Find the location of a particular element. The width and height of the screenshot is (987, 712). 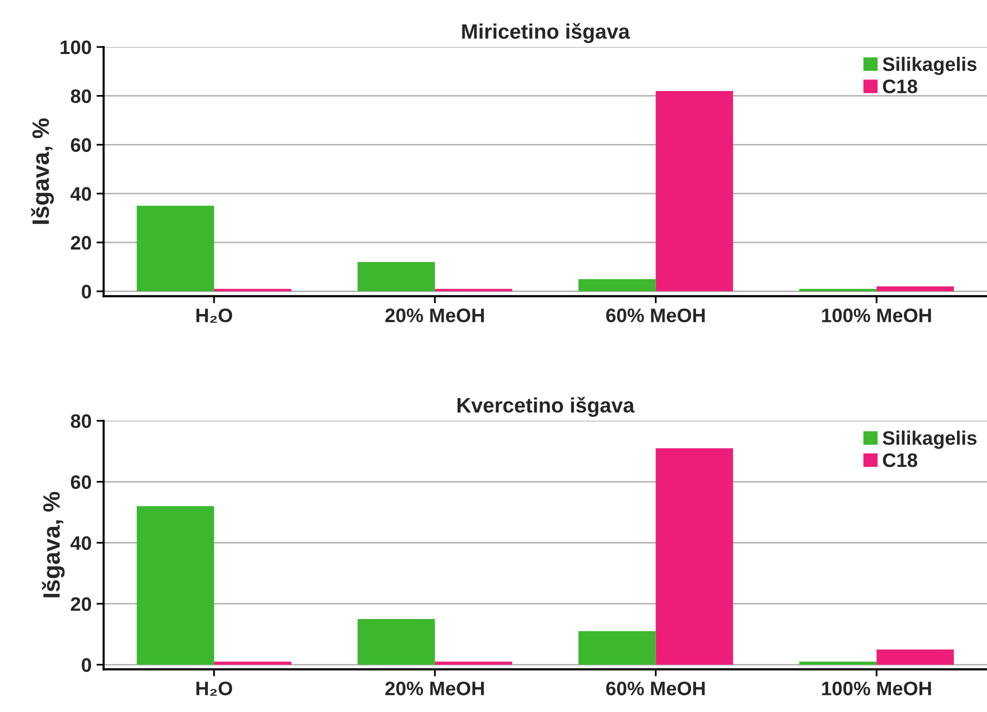

chart-title: Miricetino išgava is located at coordinates (546, 33).